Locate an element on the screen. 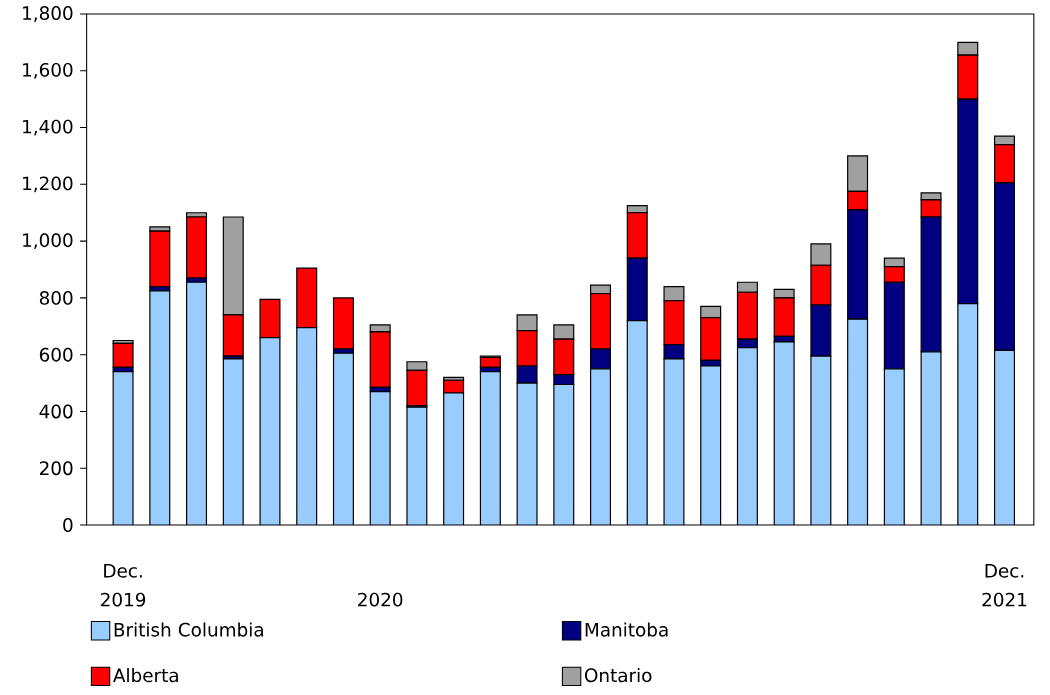 The image size is (1050, 695). y-tick-label: 1,200 is located at coordinates (48, 184).